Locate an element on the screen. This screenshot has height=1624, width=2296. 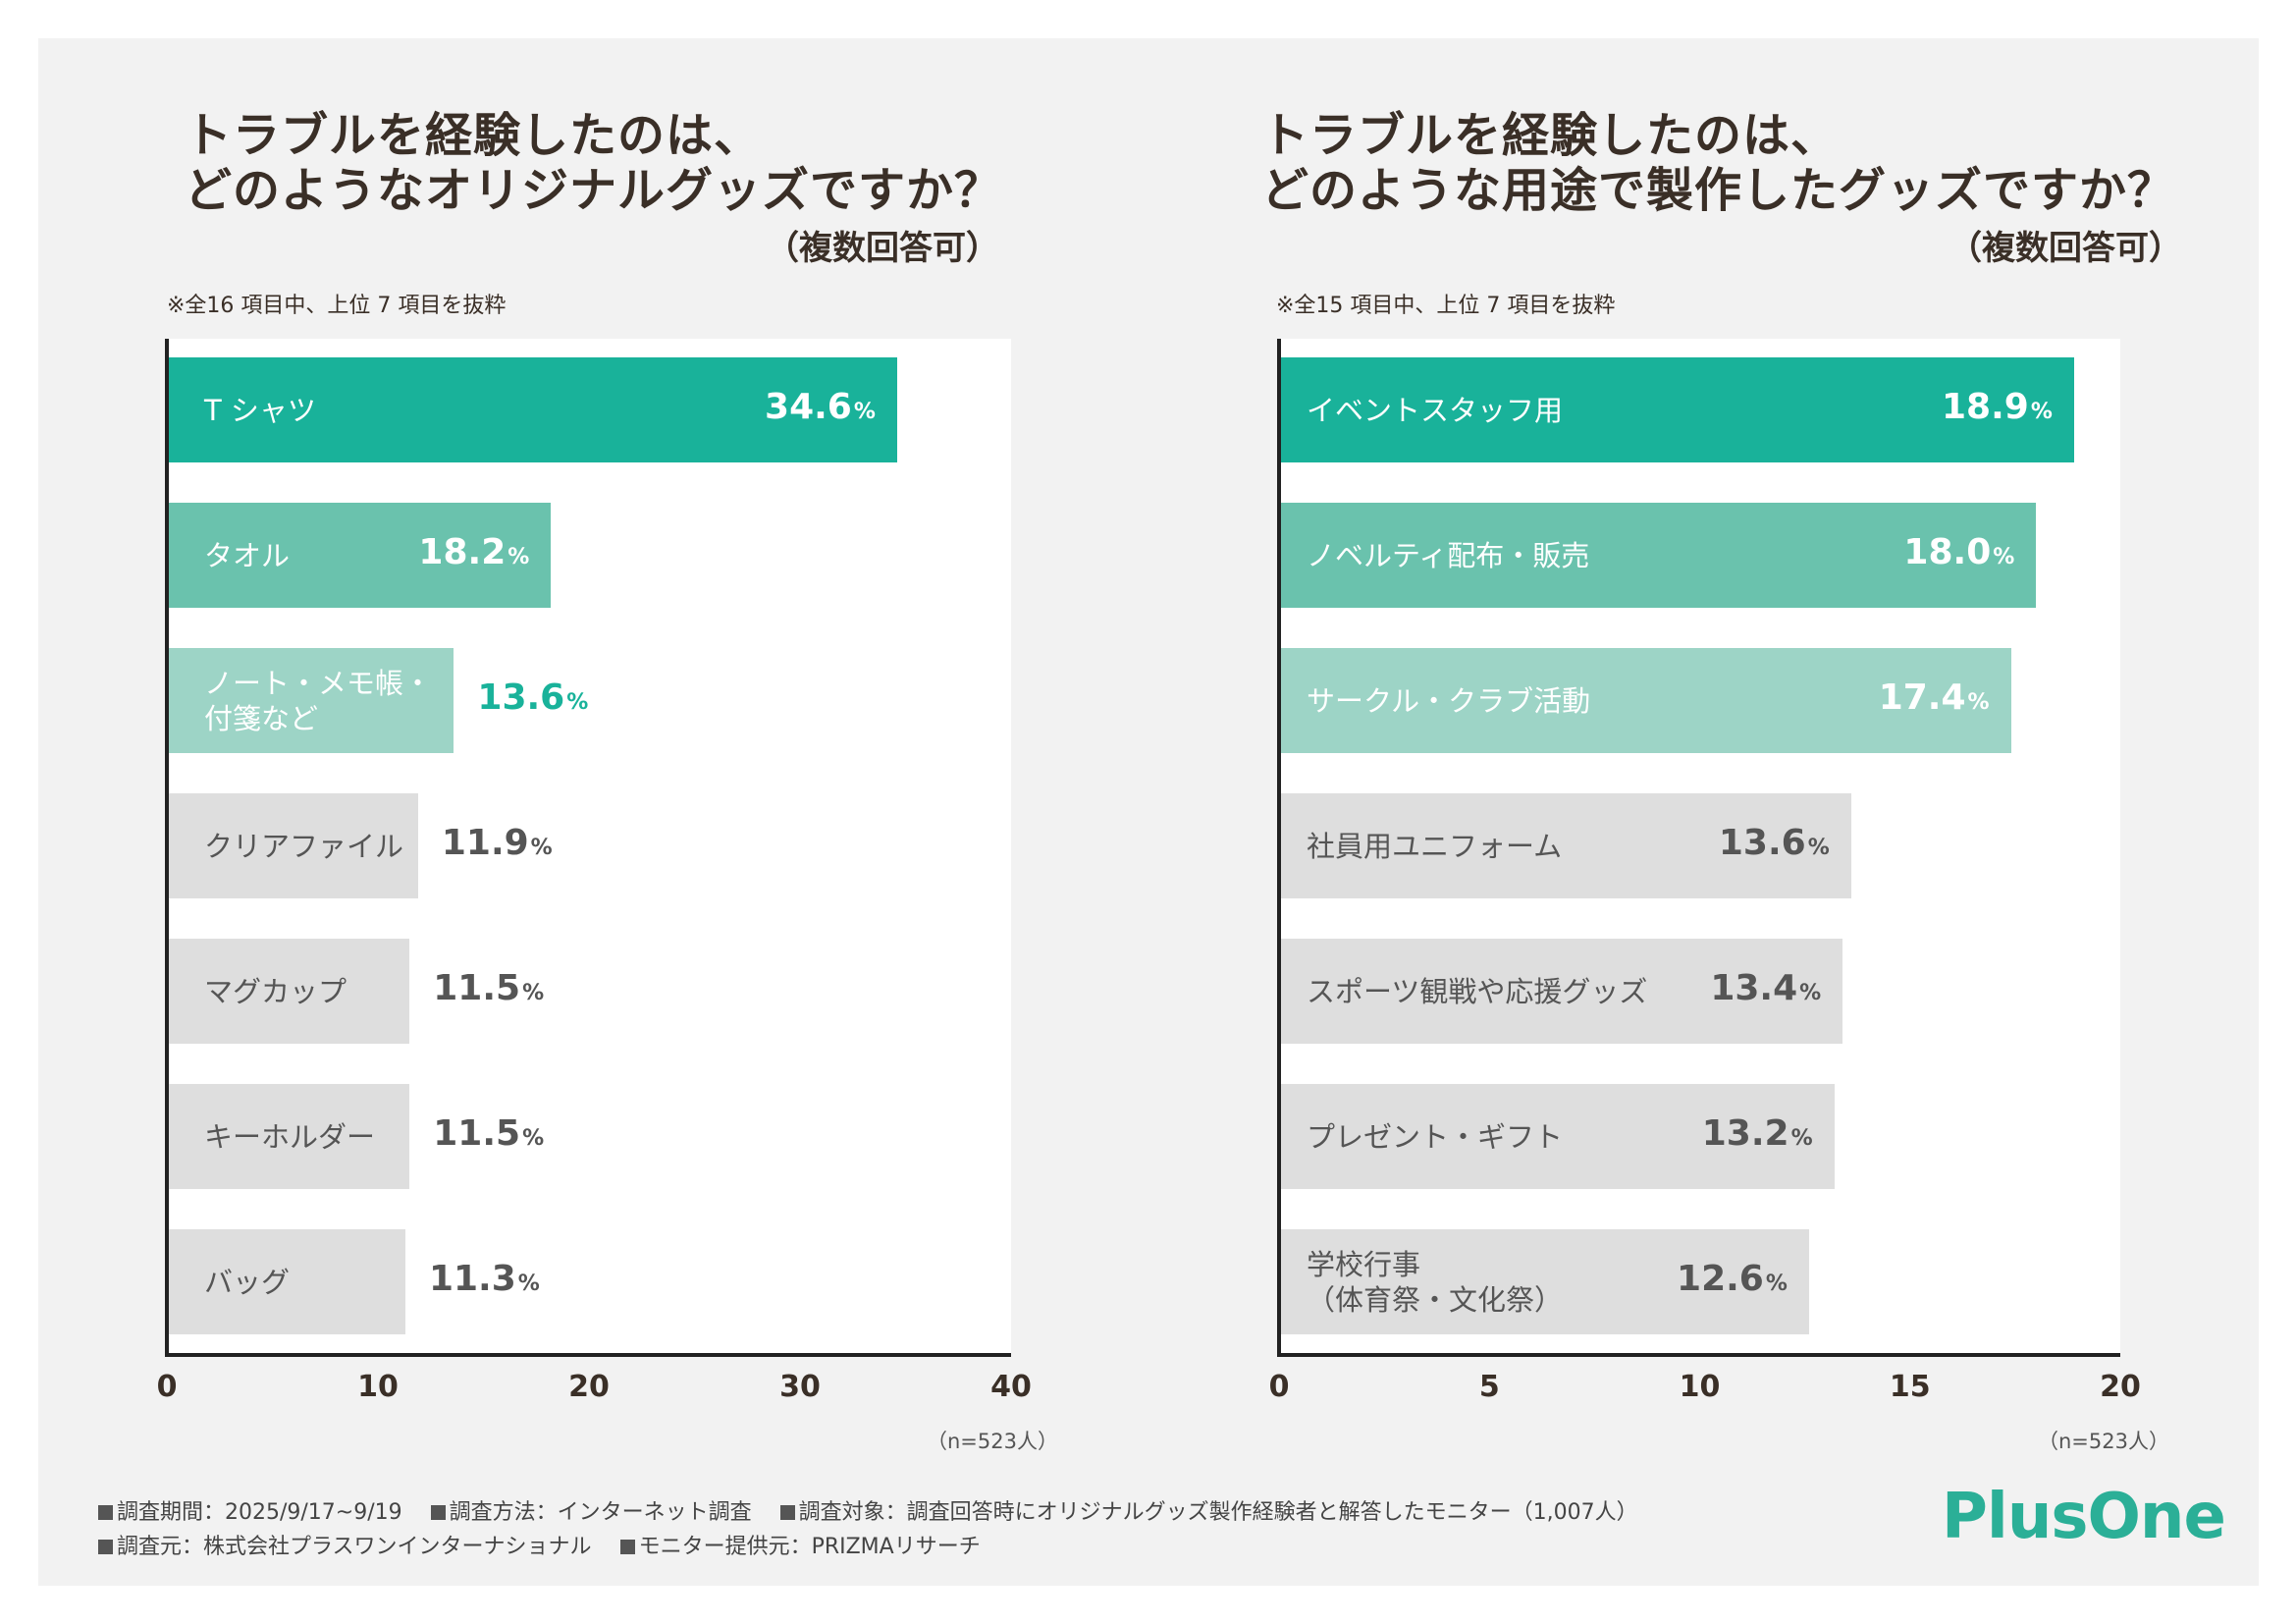
chart-right-value-label-5: 13.4% is located at coordinates (1765, 988).